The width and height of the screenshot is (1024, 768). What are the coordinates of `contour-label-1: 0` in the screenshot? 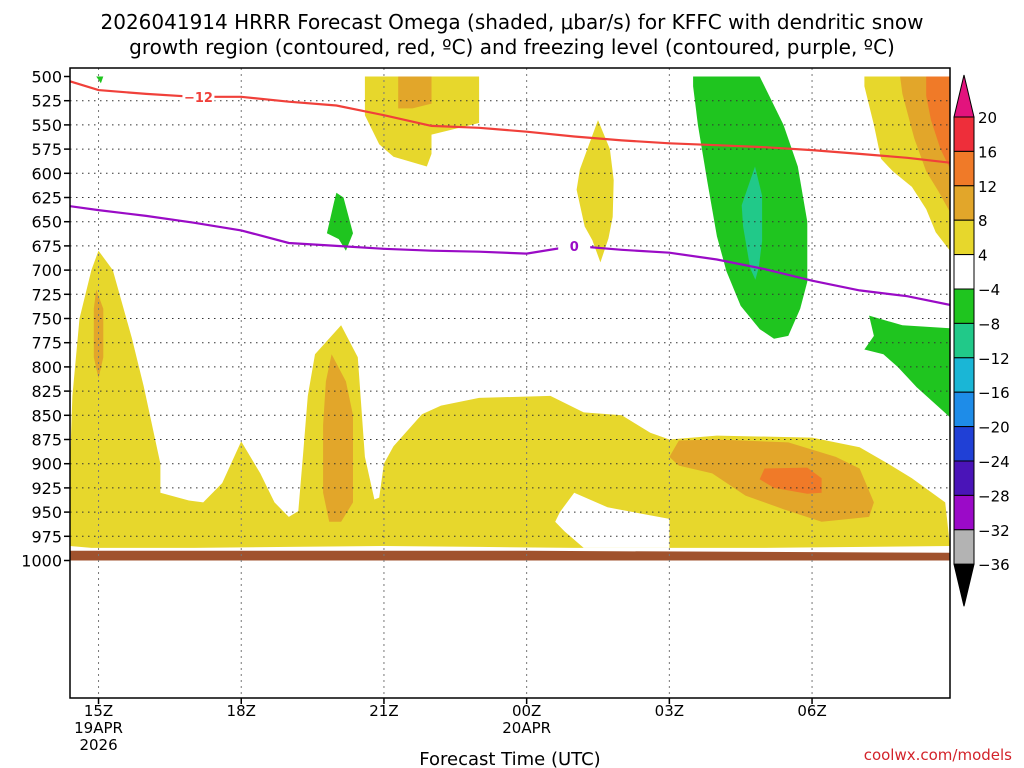 It's located at (574, 247).